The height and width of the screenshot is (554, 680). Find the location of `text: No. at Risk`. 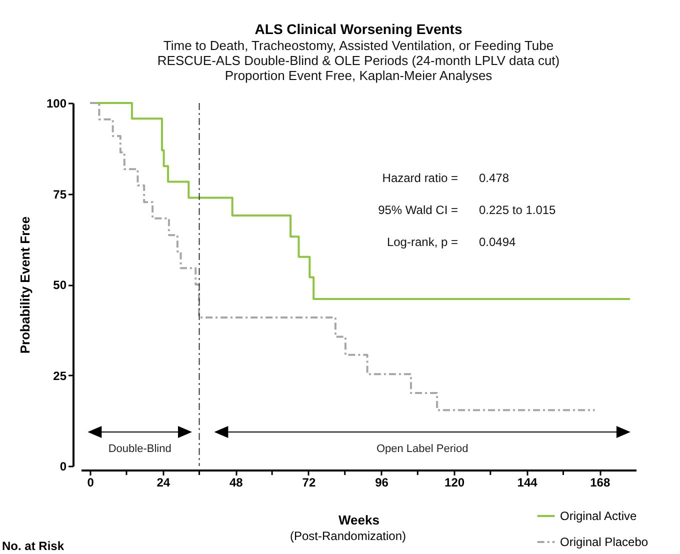

text: No. at Risk is located at coordinates (33, 546).